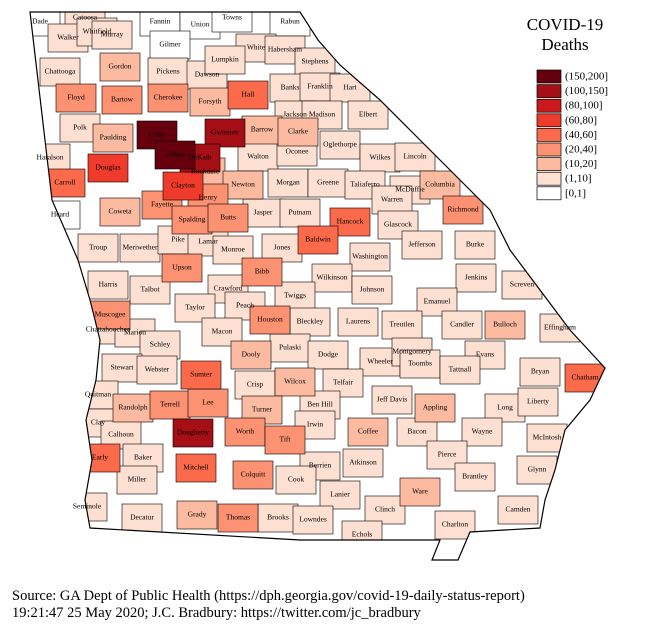  What do you see at coordinates (362, 534) in the screenshot?
I see `county-label: Echols` at bounding box center [362, 534].